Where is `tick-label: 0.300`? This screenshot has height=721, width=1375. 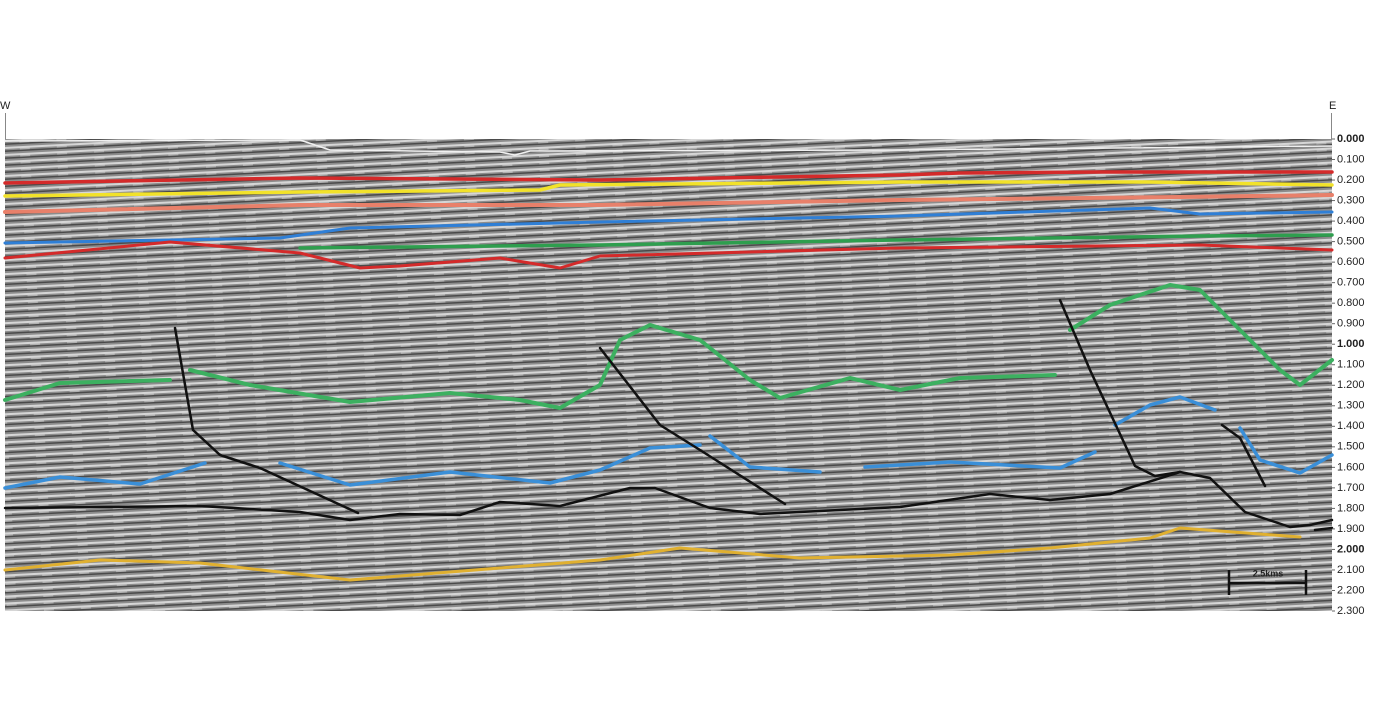 tick-label: 0.300 is located at coordinates (1351, 200).